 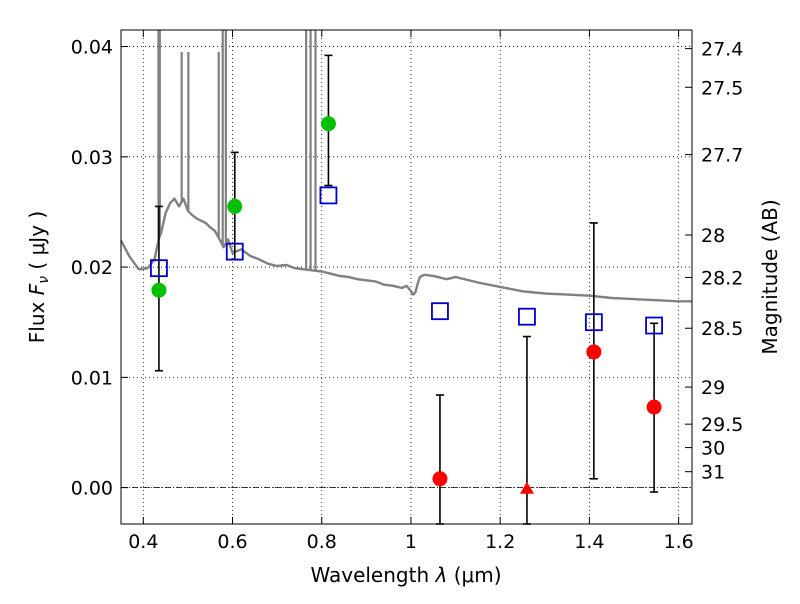 I want to click on y-axis-label-symbol: F, so click(x=37, y=289).